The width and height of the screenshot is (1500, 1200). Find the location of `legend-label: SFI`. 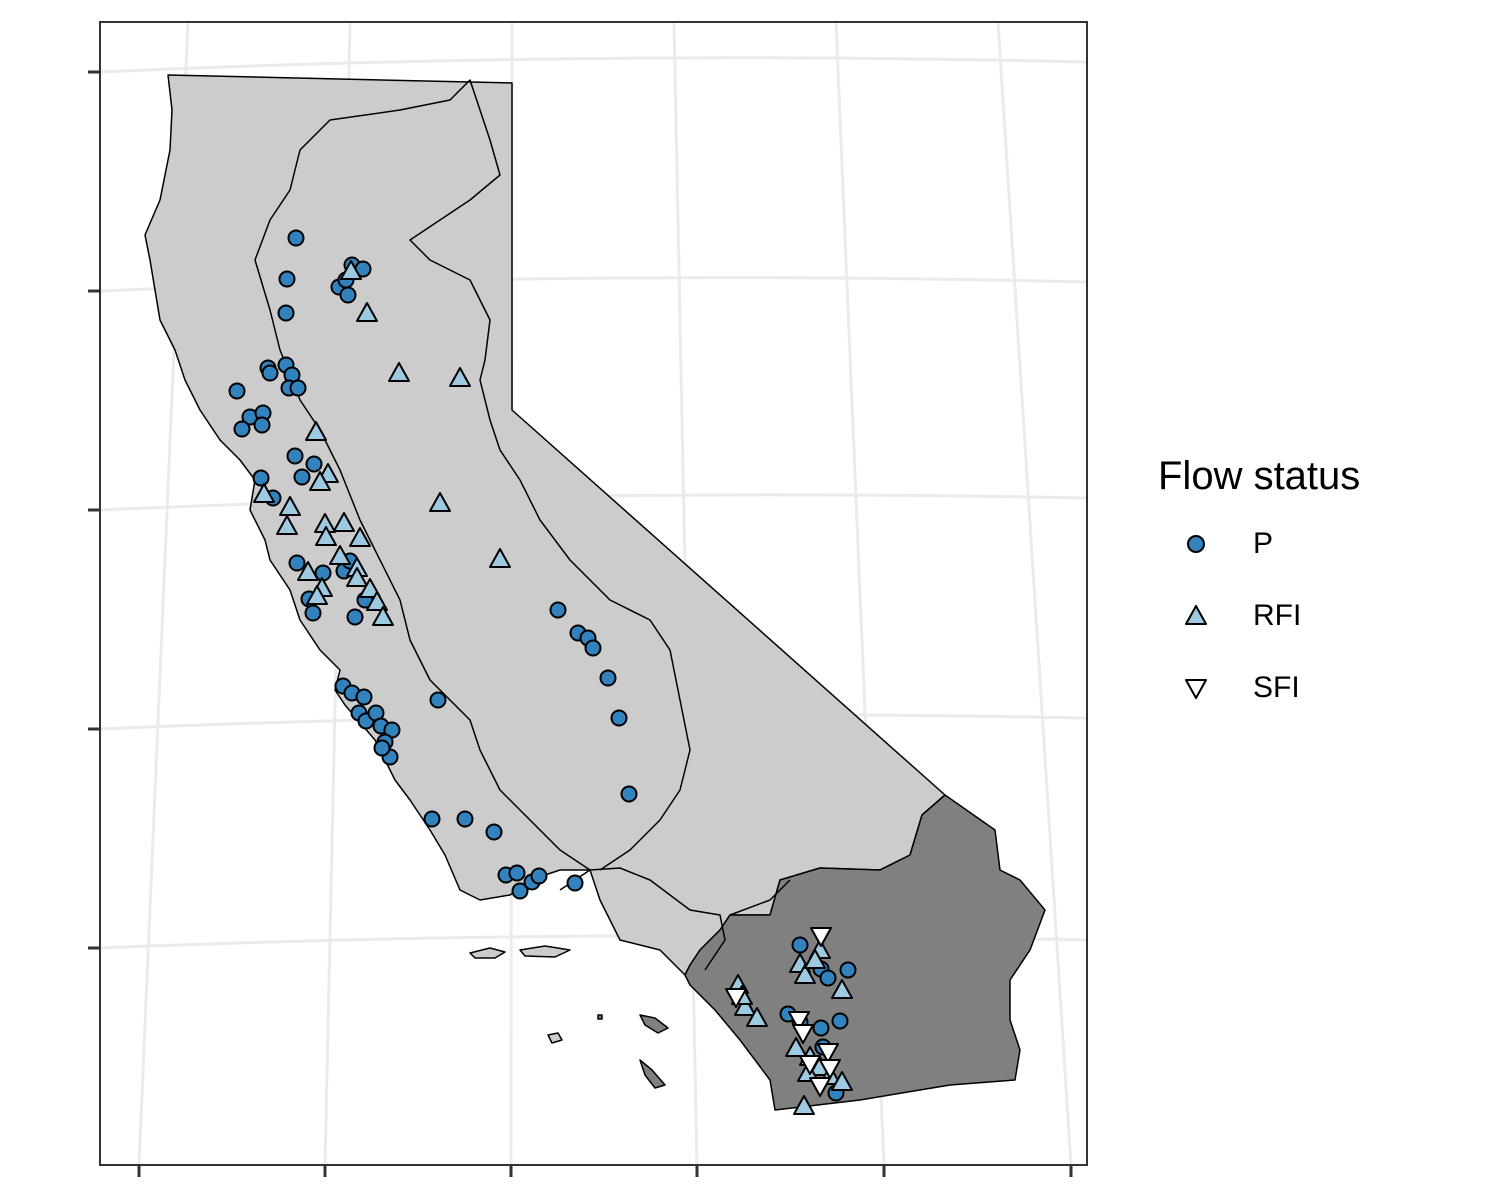

legend-label: SFI is located at coordinates (1276, 687).